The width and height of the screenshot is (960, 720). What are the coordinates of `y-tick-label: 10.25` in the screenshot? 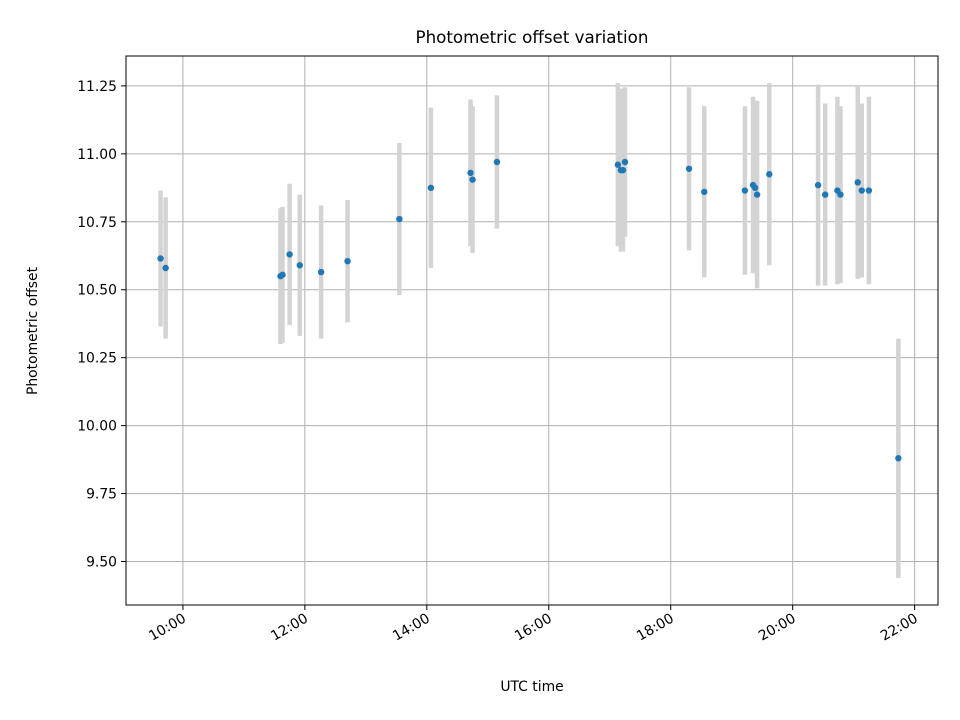 It's located at (97, 359).